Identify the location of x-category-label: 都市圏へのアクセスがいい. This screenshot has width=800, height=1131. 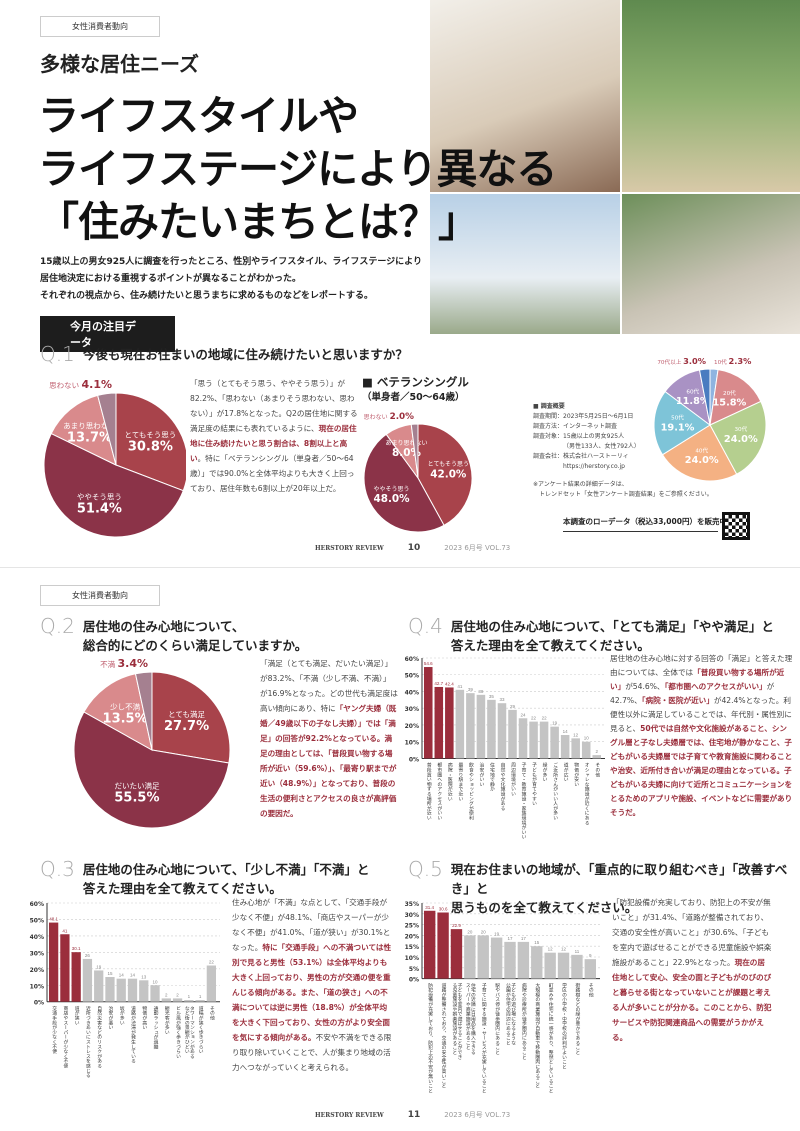
(438, 791).